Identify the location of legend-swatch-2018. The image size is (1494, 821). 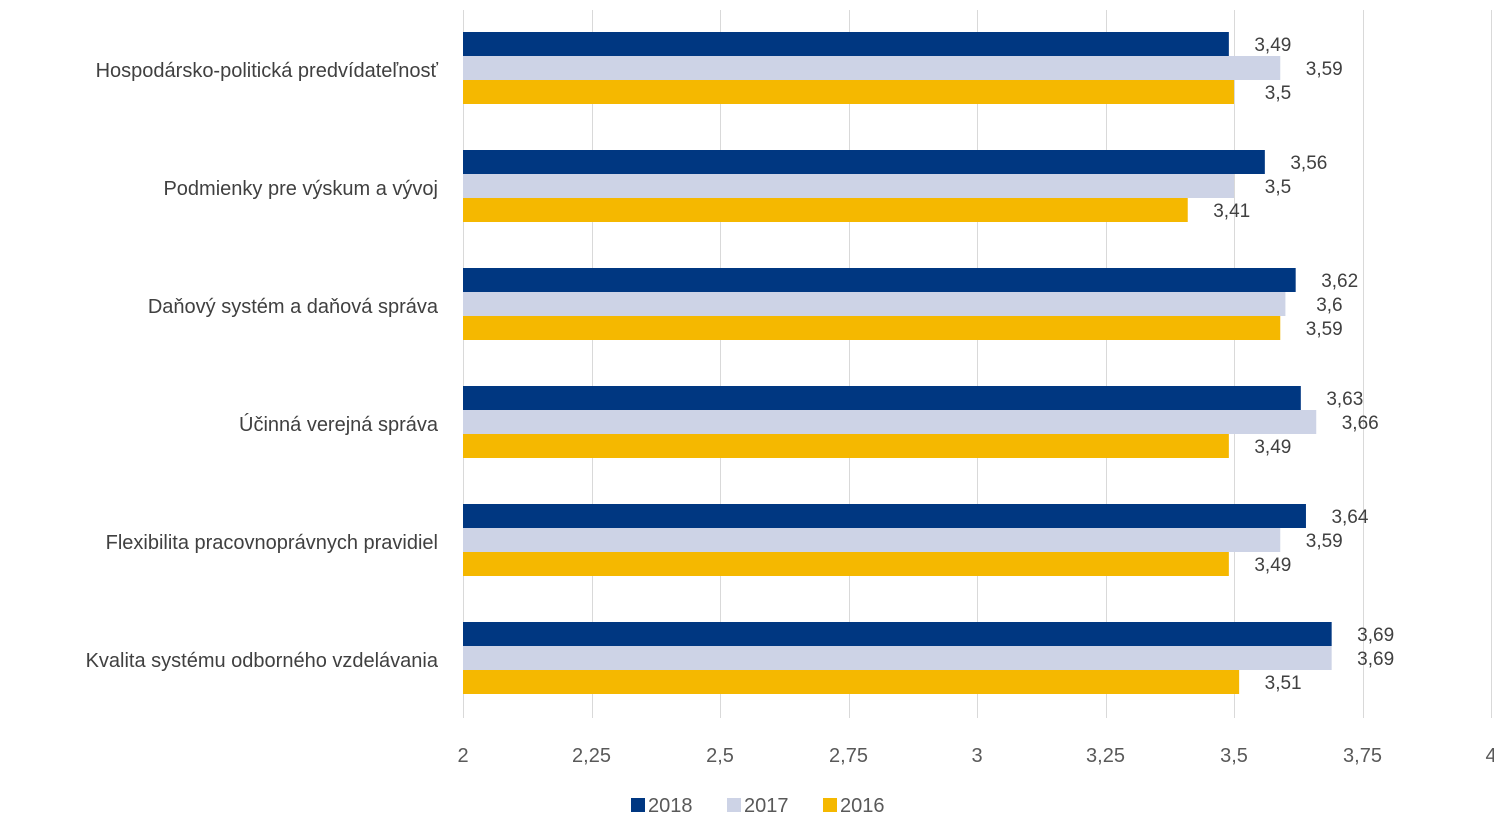
(638, 805).